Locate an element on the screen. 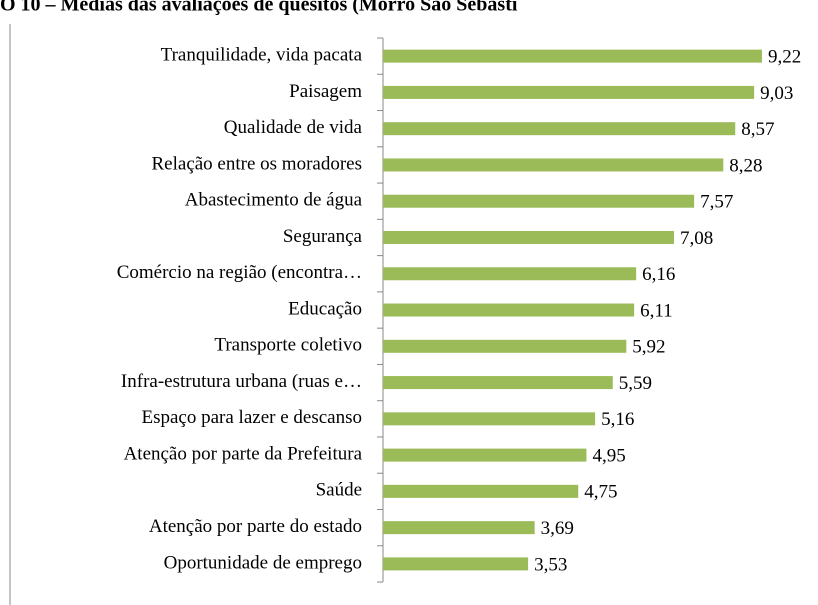 This screenshot has width=818, height=605. category-label: Qualidade de vida is located at coordinates (293, 127).